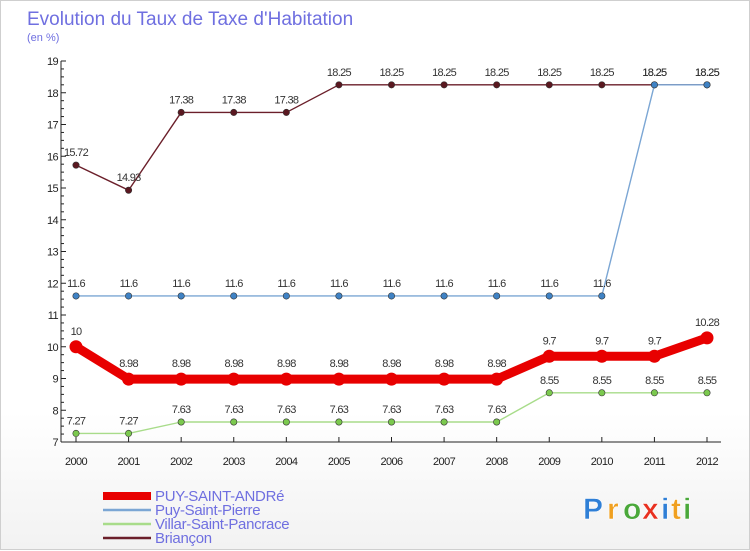 The image size is (750, 551). I want to click on legend-label: Puy-Saint-Pierre, so click(207, 510).